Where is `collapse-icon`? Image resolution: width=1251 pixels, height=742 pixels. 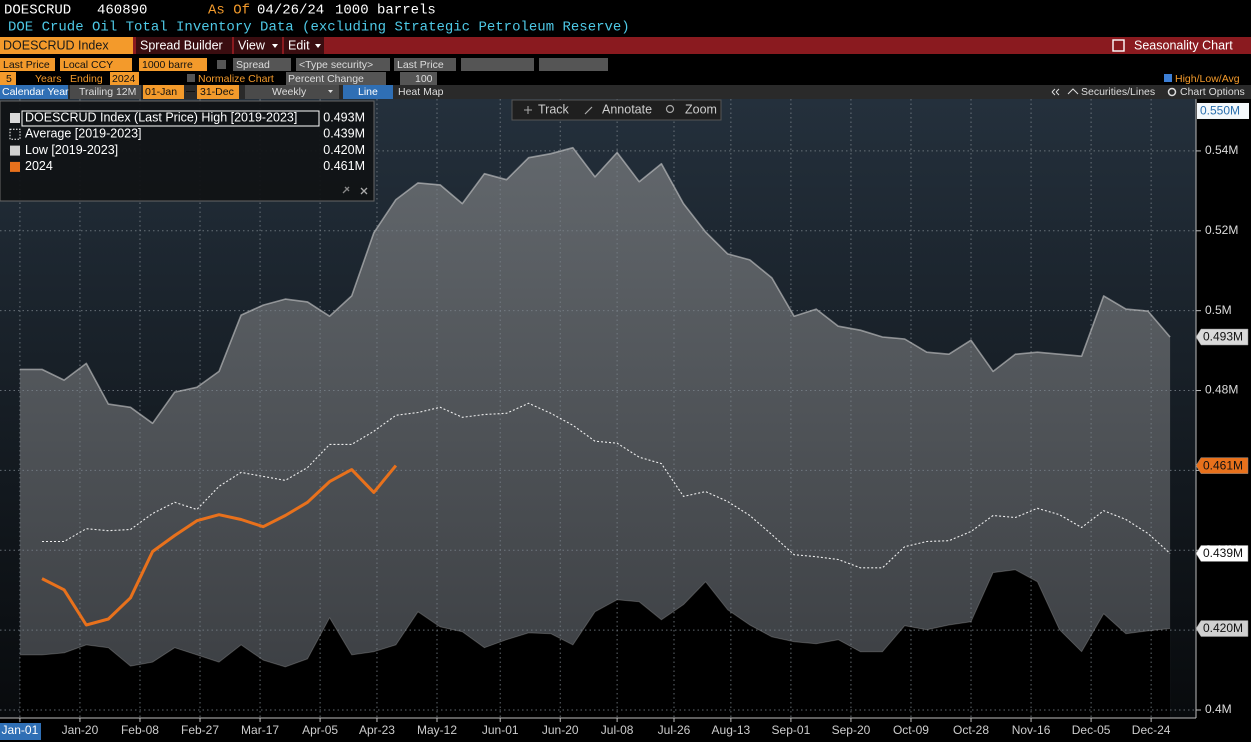 collapse-icon is located at coordinates (1055, 92).